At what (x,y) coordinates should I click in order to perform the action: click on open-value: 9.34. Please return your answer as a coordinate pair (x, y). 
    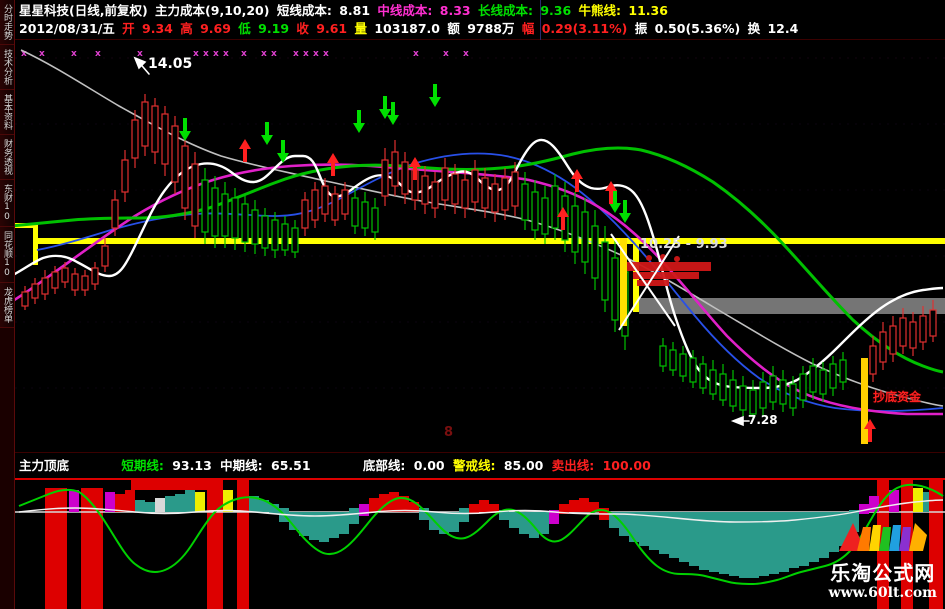
    Looking at the image, I should click on (157, 28).